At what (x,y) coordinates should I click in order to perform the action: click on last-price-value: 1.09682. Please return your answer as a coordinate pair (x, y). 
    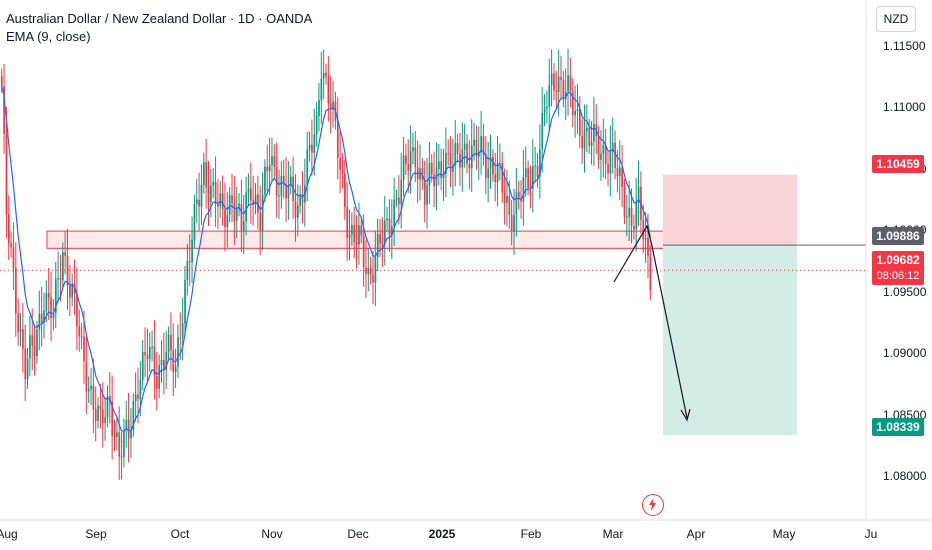
    Looking at the image, I should click on (898, 260).